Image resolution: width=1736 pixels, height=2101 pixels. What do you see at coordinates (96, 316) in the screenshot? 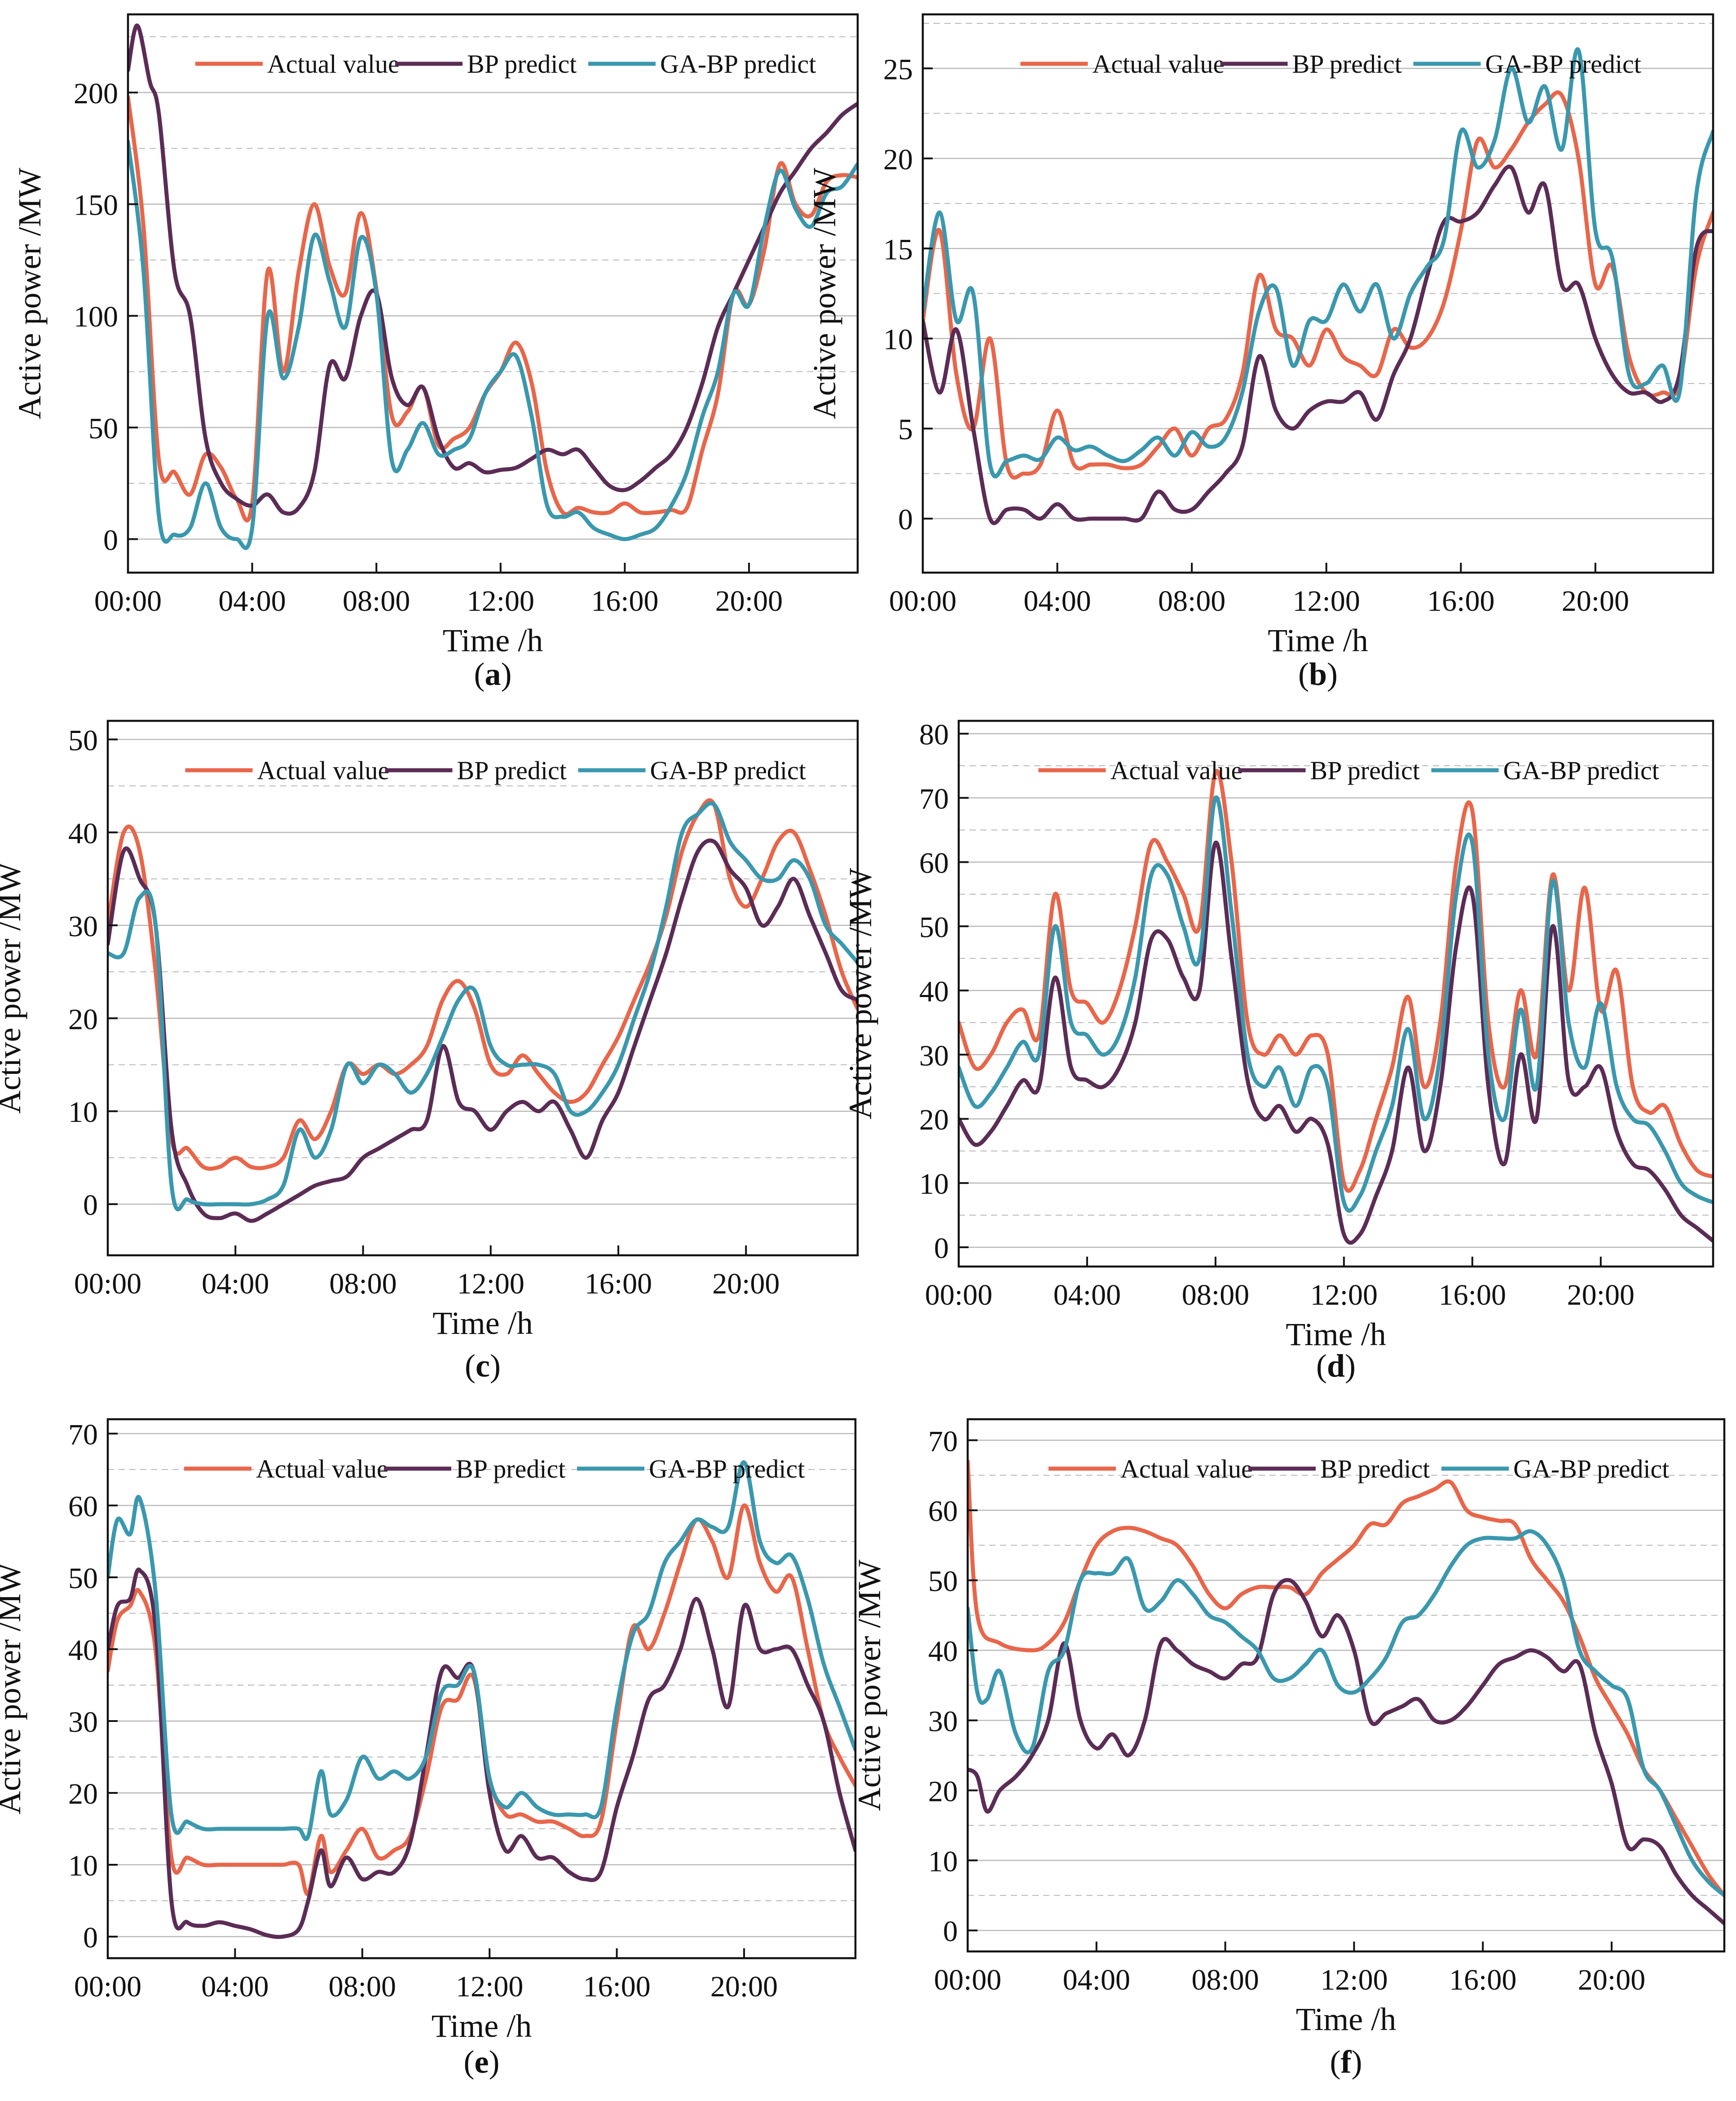
I see `y-tick-label: 100` at bounding box center [96, 316].